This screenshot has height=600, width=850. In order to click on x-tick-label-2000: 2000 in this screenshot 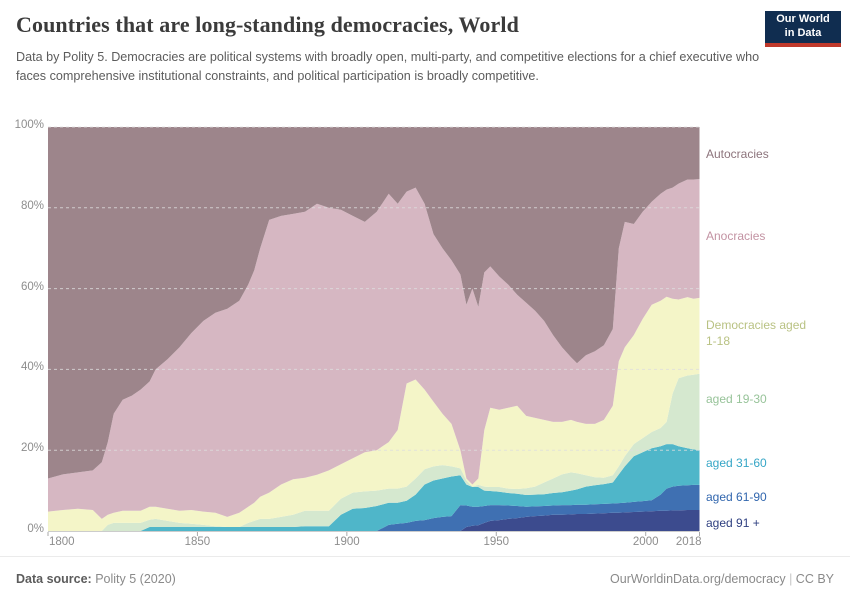, I will do `click(645, 542)`.